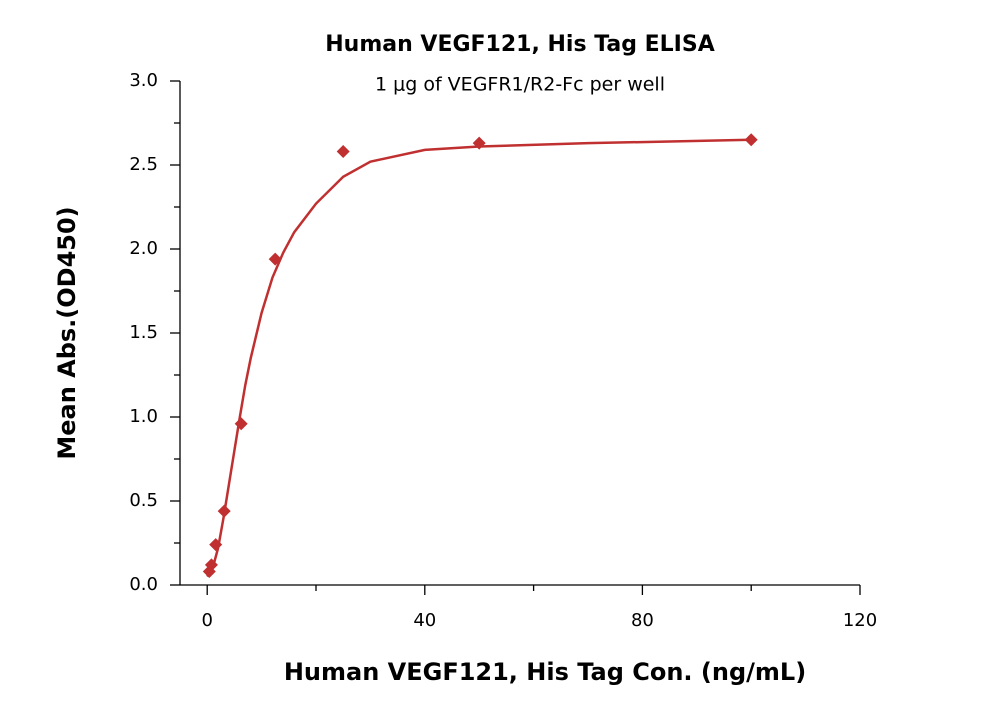 This screenshot has height=702, width=1000. I want to click on y-tick-label: 2.5, so click(143, 164).